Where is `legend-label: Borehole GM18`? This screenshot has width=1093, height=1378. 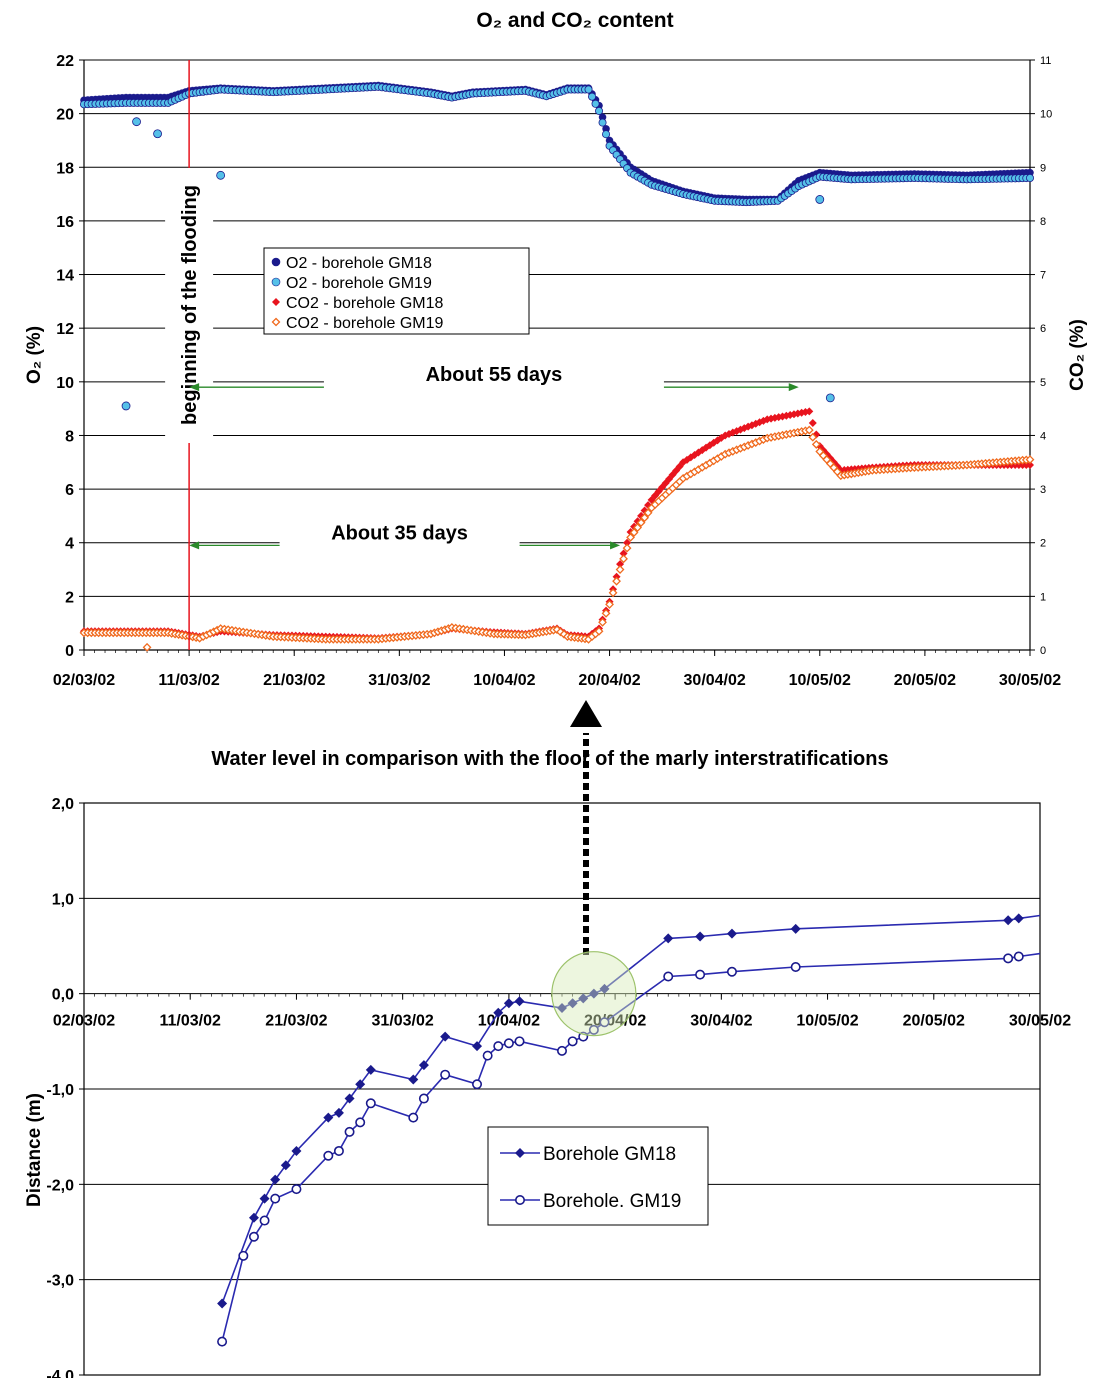 legend-label: Borehole GM18 is located at coordinates (609, 1154).